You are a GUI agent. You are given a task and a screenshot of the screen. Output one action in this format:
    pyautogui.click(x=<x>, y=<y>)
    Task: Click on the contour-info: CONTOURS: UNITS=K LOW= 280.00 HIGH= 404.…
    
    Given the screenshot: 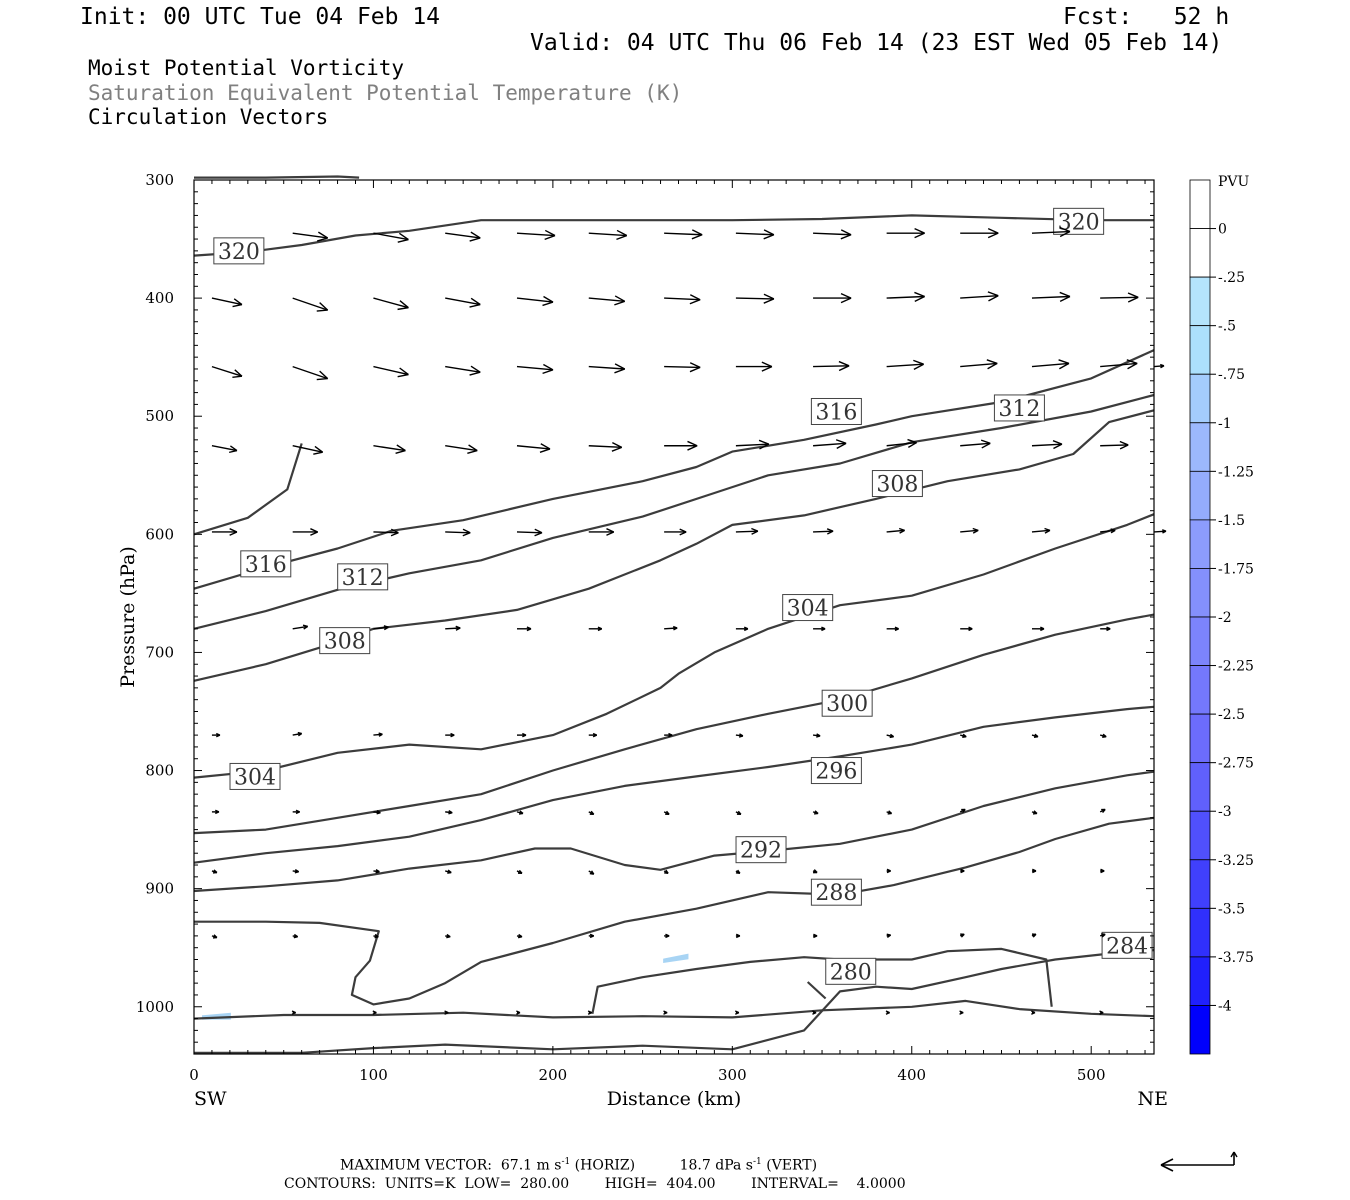 What is the action you would take?
    pyautogui.click(x=595, y=1184)
    